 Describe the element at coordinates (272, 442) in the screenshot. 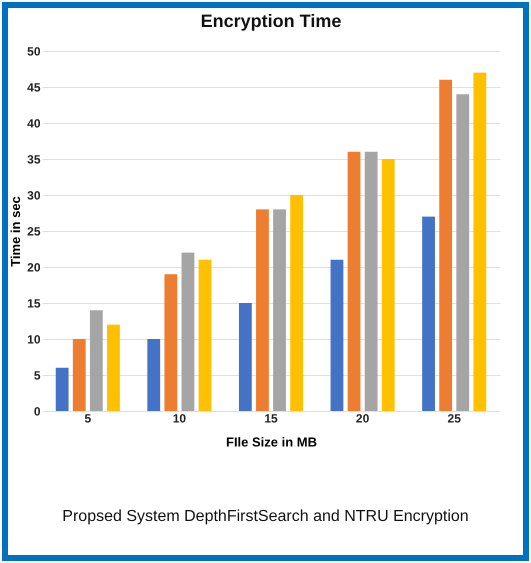

I see `x-axis-title: FIle Size in MB` at that location.